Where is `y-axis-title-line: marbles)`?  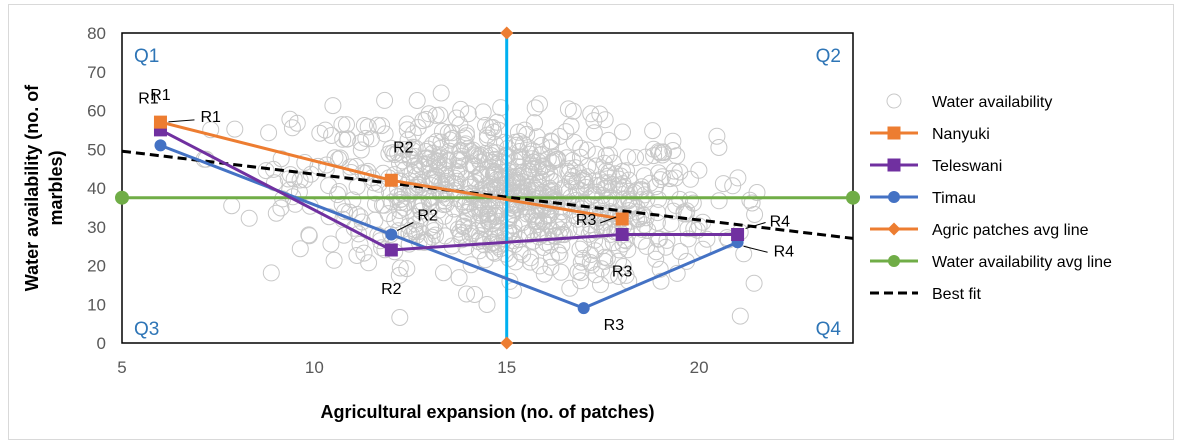 y-axis-title-line: marbles) is located at coordinates (56, 187).